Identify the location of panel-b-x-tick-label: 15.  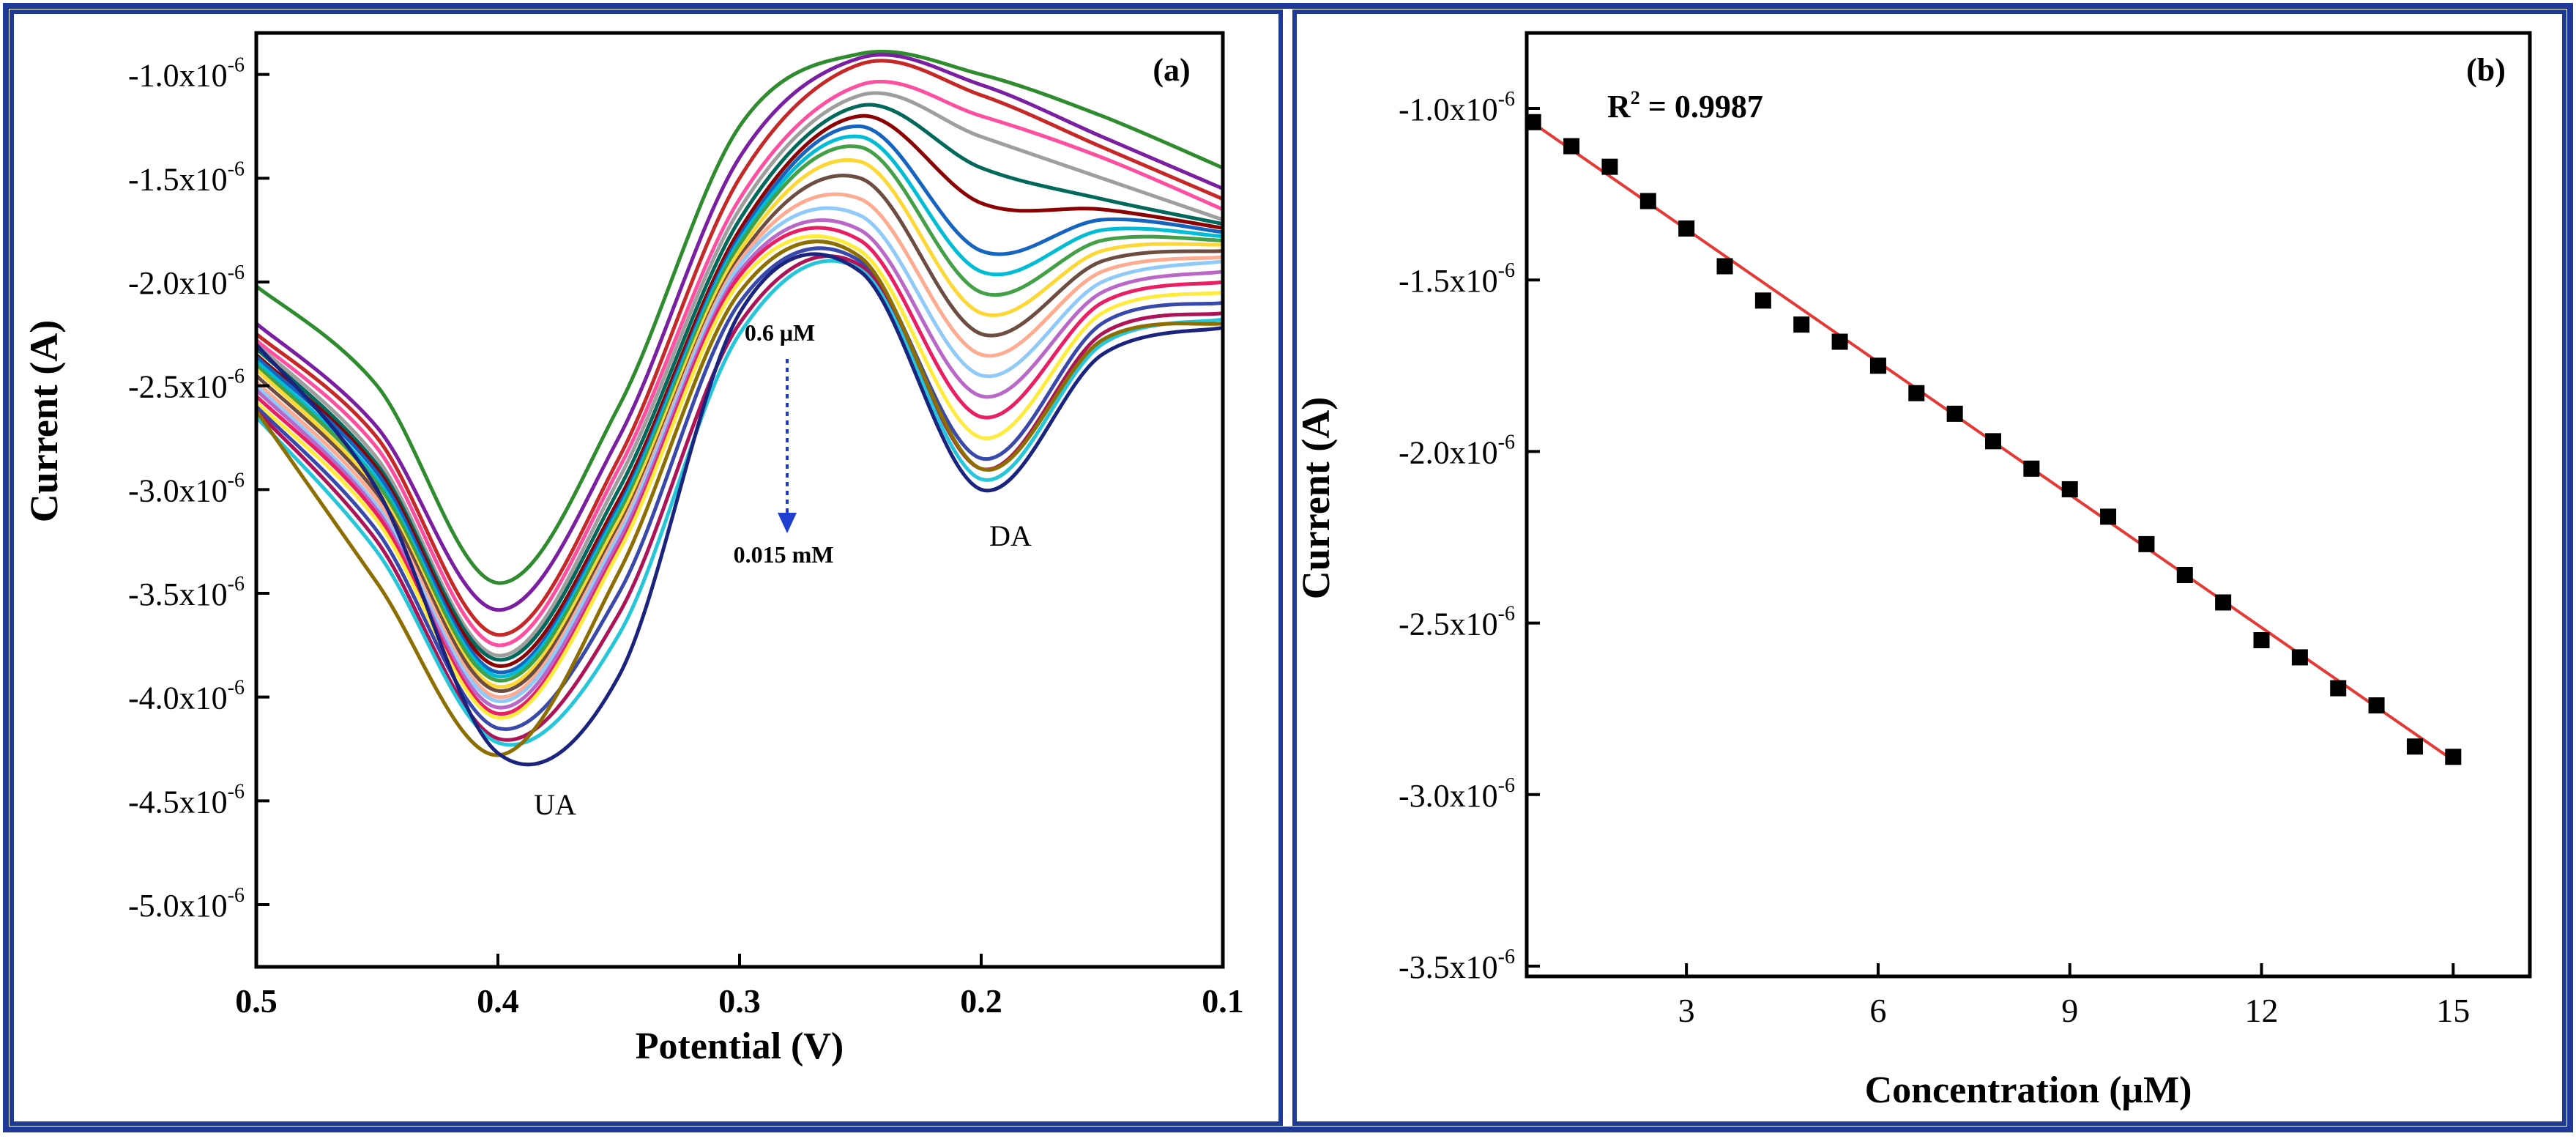
(2453, 1011).